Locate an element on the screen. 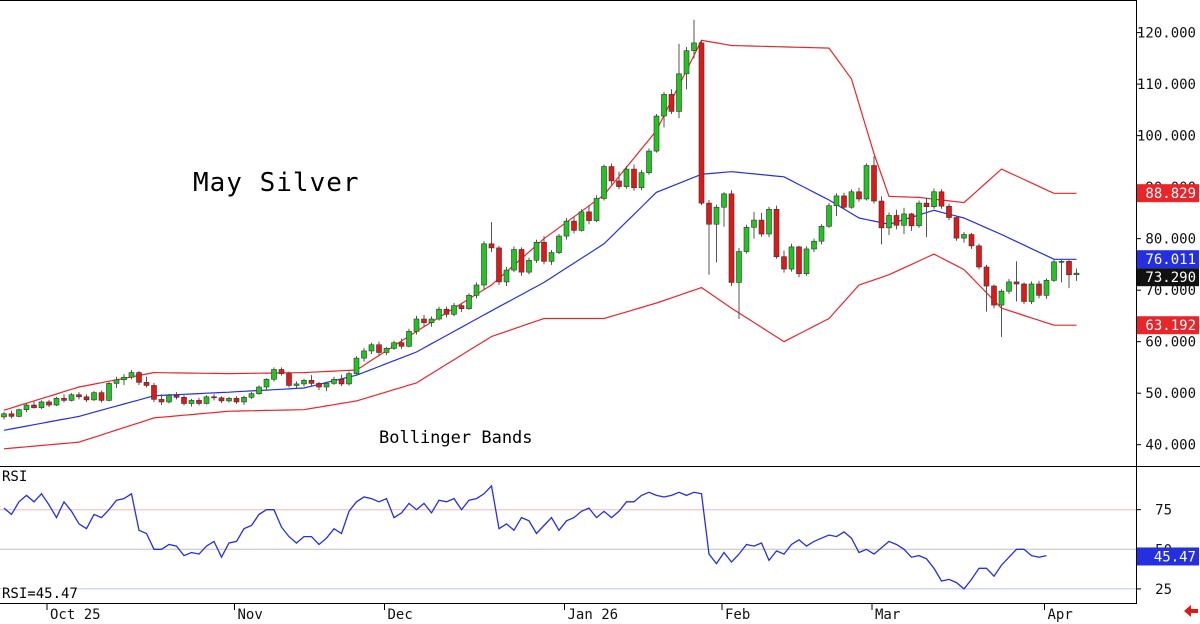 Image resolution: width=1200 pixels, height=624 pixels. upper-band-badge-bg is located at coordinates (1168, 193).